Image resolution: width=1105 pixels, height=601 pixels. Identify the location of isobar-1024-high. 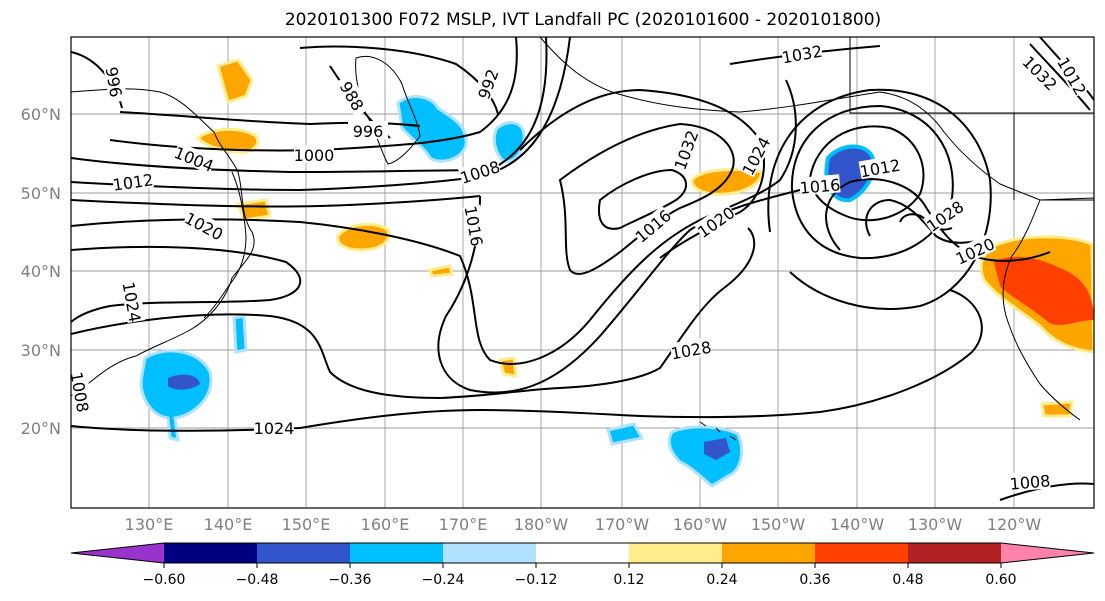
(938, 220).